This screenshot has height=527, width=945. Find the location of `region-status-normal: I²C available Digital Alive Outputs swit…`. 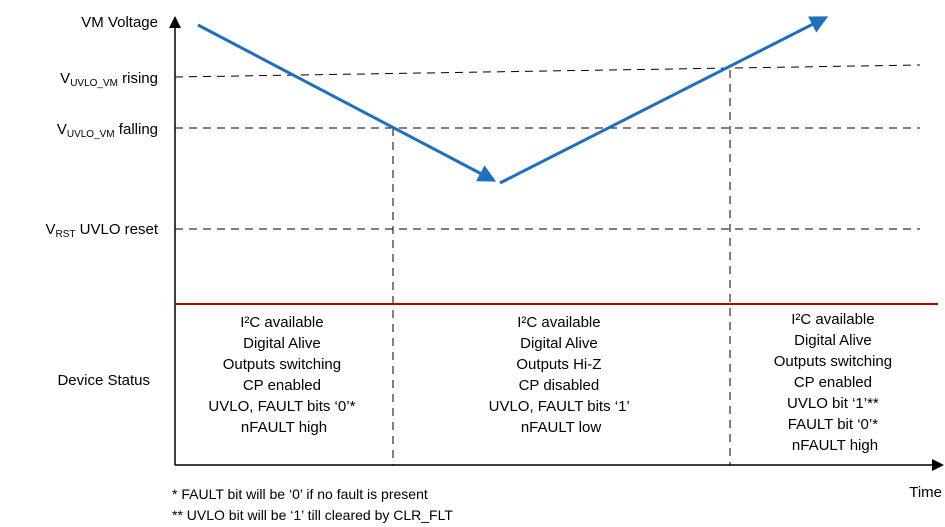

region-status-normal: I²C available Digital Alive Outputs swit… is located at coordinates (283, 375).